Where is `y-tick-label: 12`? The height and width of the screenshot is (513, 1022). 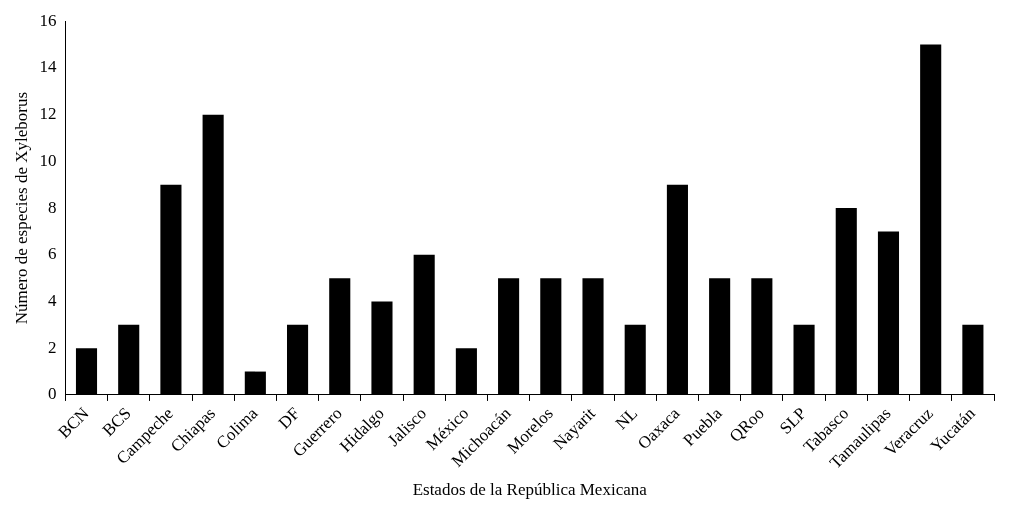
y-tick-label: 12 is located at coordinates (48, 114).